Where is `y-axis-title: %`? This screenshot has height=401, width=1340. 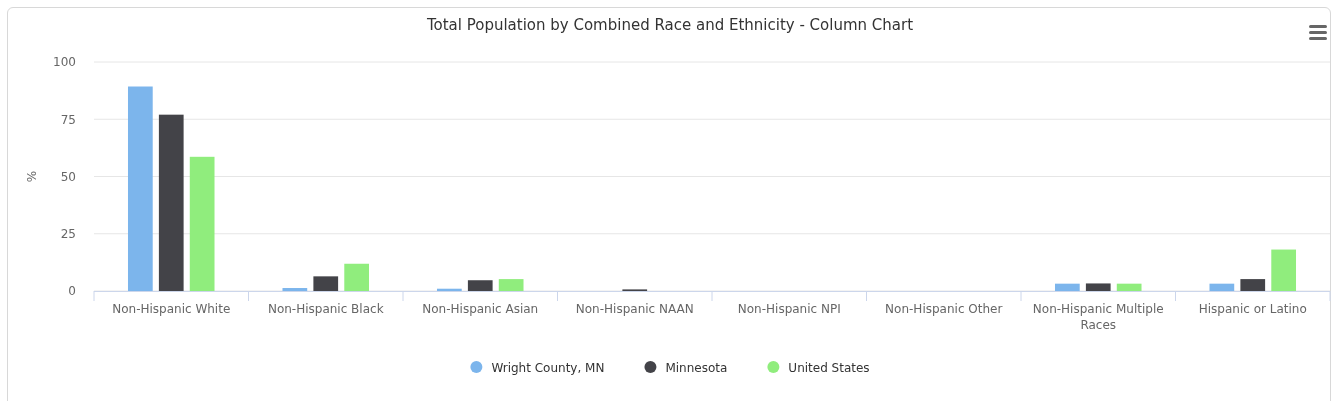
y-axis-title: % is located at coordinates (32, 176).